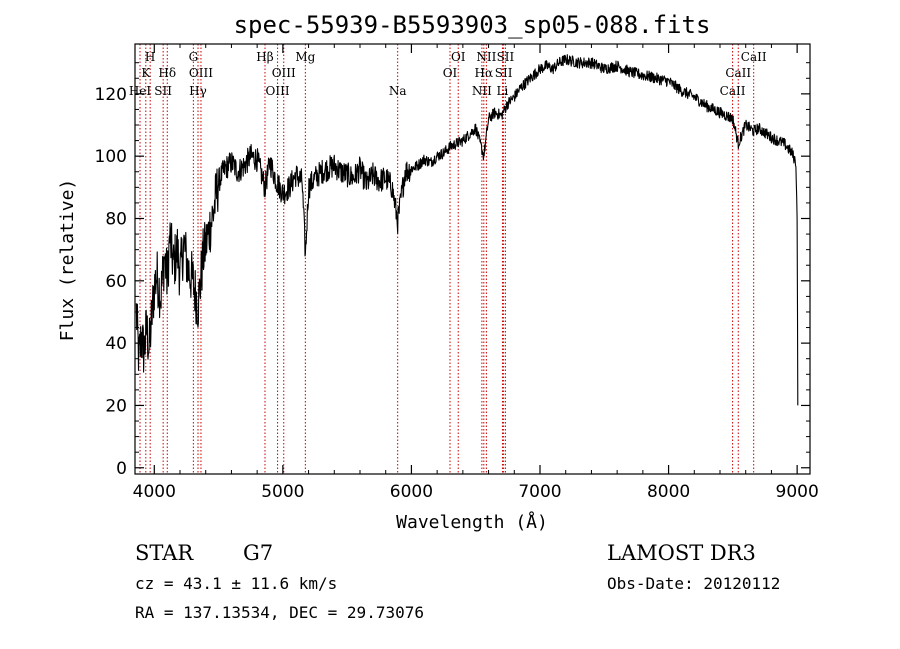 This screenshot has width=900, height=649. What do you see at coordinates (733, 91) in the screenshot?
I see `line-label-CaII-a: CaII` at bounding box center [733, 91].